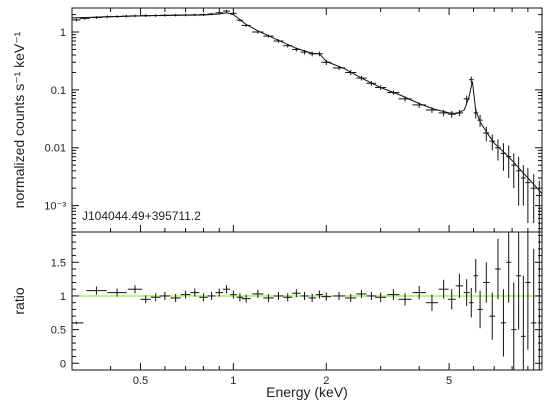  I want to click on x-tick-label: 2, so click(326, 381).